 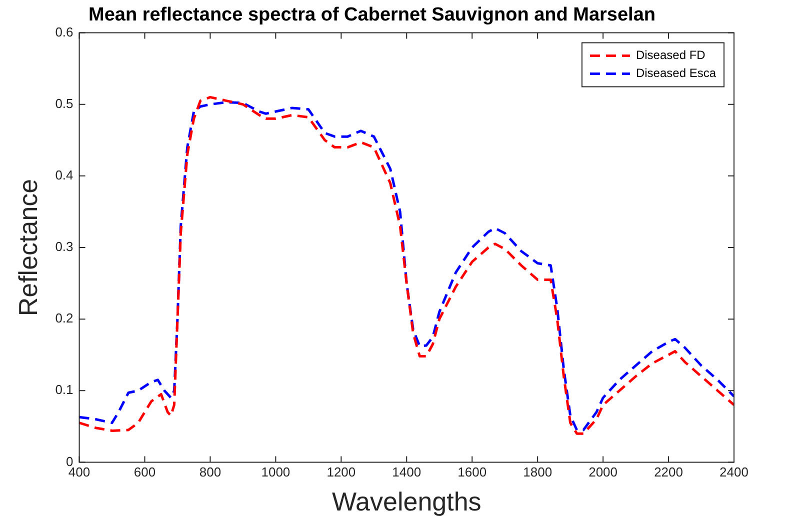 I want to click on x-tick-label: 800, so click(x=210, y=472).